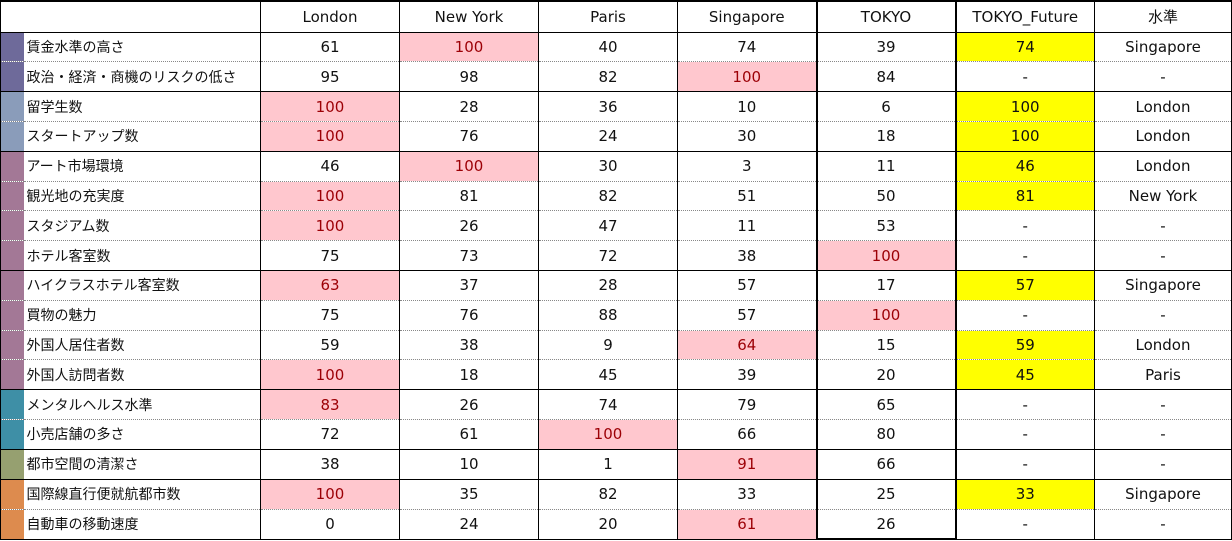 The width and height of the screenshot is (1232, 541). What do you see at coordinates (747, 47) in the screenshot?
I see `cell-singapore: 74` at bounding box center [747, 47].